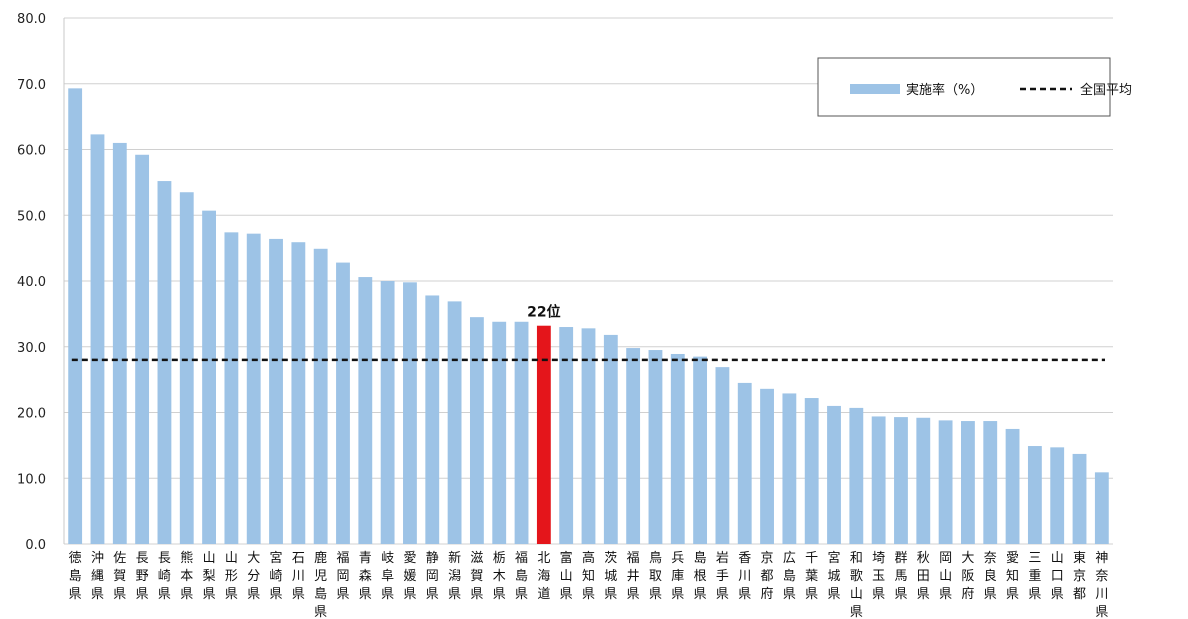  Describe the element at coordinates (142, 576) in the screenshot. I see `x-tick-label: 長野県` at that location.